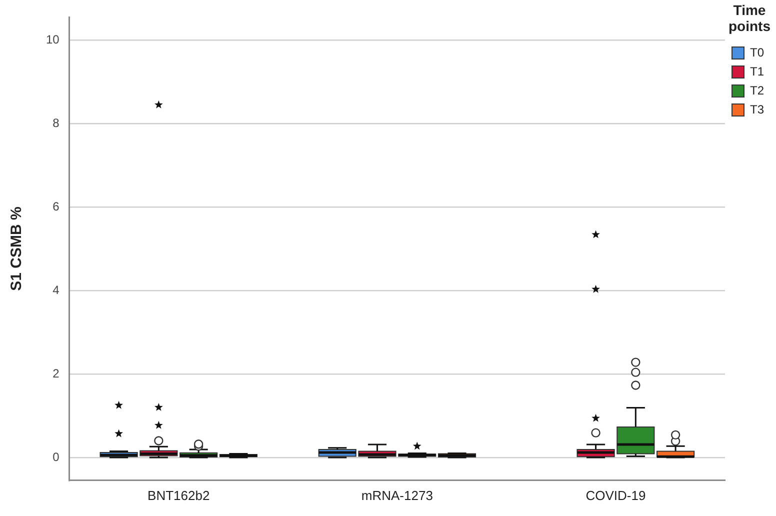  What do you see at coordinates (757, 71) in the screenshot?
I see `legend-label: T1` at bounding box center [757, 71].